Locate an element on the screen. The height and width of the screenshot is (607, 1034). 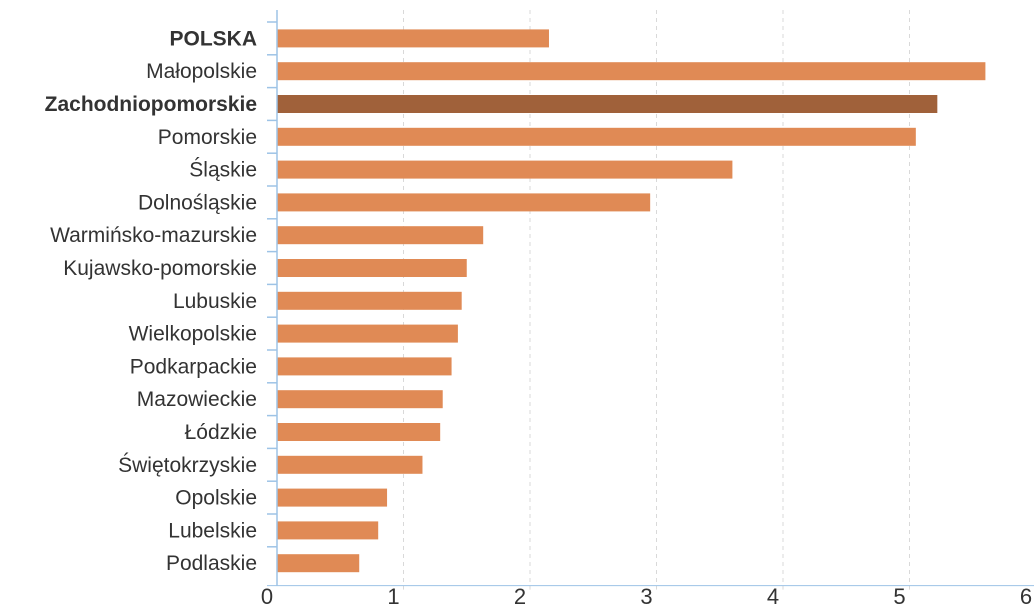
x-tick-label: 5 is located at coordinates (899, 595).